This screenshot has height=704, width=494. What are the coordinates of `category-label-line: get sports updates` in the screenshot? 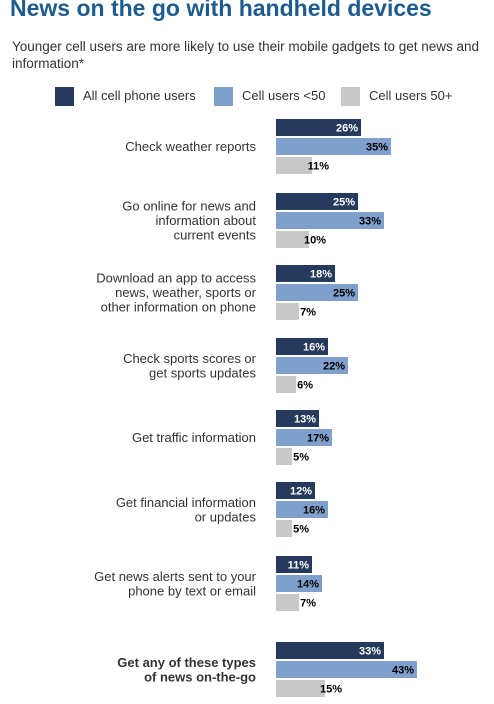 It's located at (202, 372).